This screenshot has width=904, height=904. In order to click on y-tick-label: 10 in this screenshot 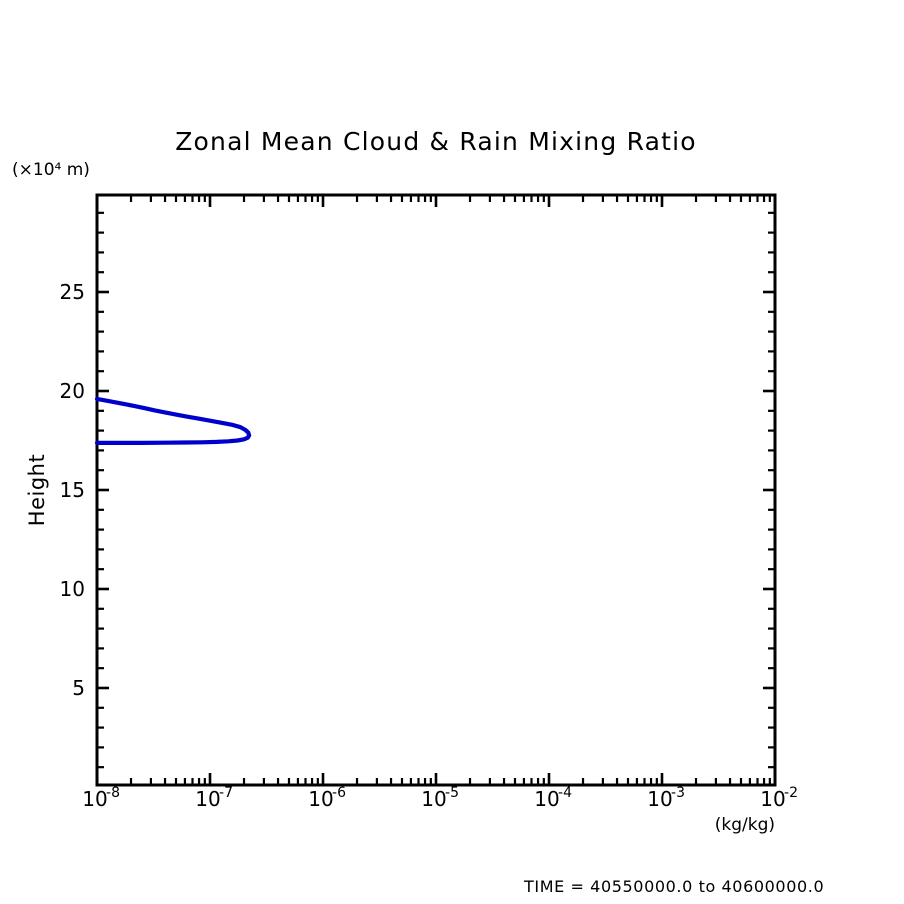, I will do `click(72, 589)`.